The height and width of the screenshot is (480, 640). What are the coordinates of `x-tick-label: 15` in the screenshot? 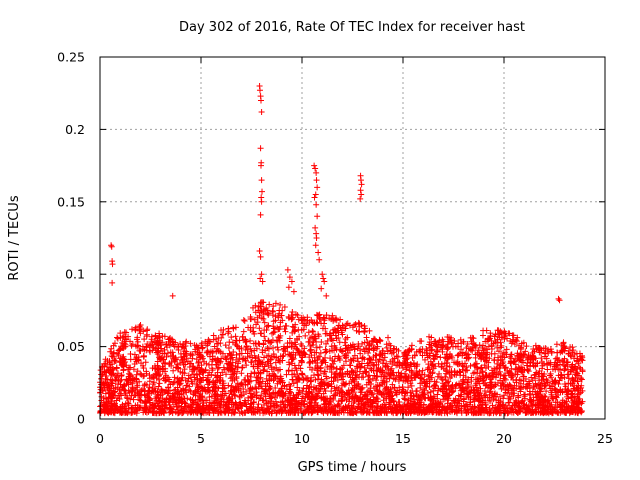 It's located at (403, 438).